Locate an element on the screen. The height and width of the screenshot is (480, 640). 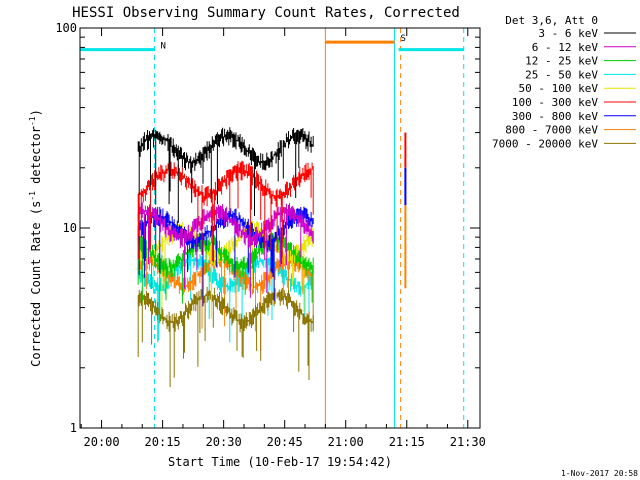
x-tick-label-6: 21:30 is located at coordinates (468, 442).